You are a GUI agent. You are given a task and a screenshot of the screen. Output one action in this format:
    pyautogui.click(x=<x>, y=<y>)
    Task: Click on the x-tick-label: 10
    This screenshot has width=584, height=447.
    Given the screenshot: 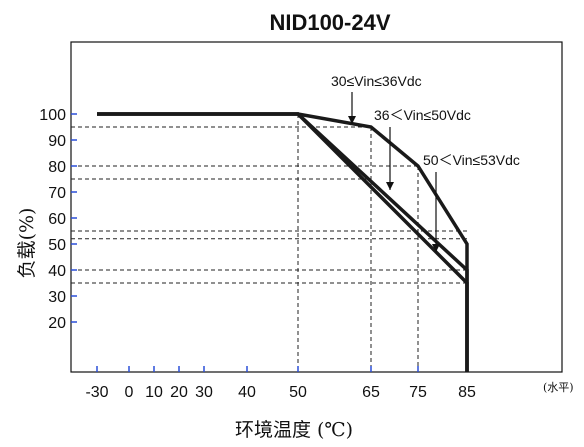 What is the action you would take?
    pyautogui.click(x=154, y=392)
    